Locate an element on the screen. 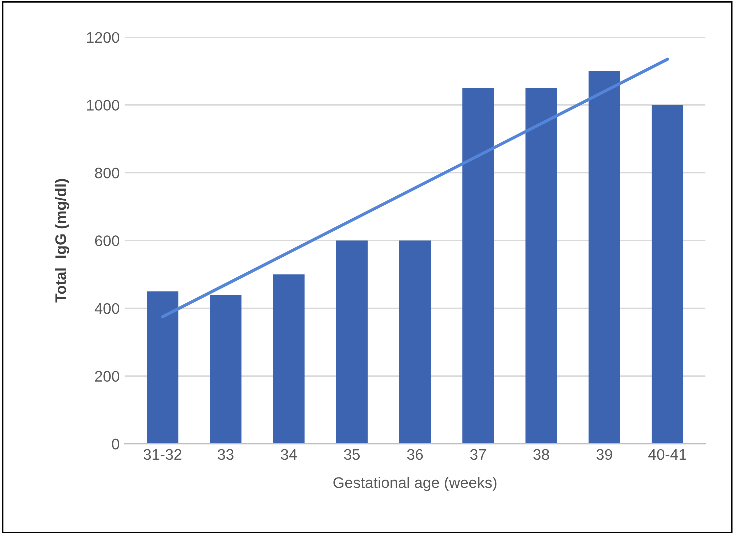 This screenshot has height=535, width=735. y-axis-title: Total IgG (mg/dl) is located at coordinates (62, 241).